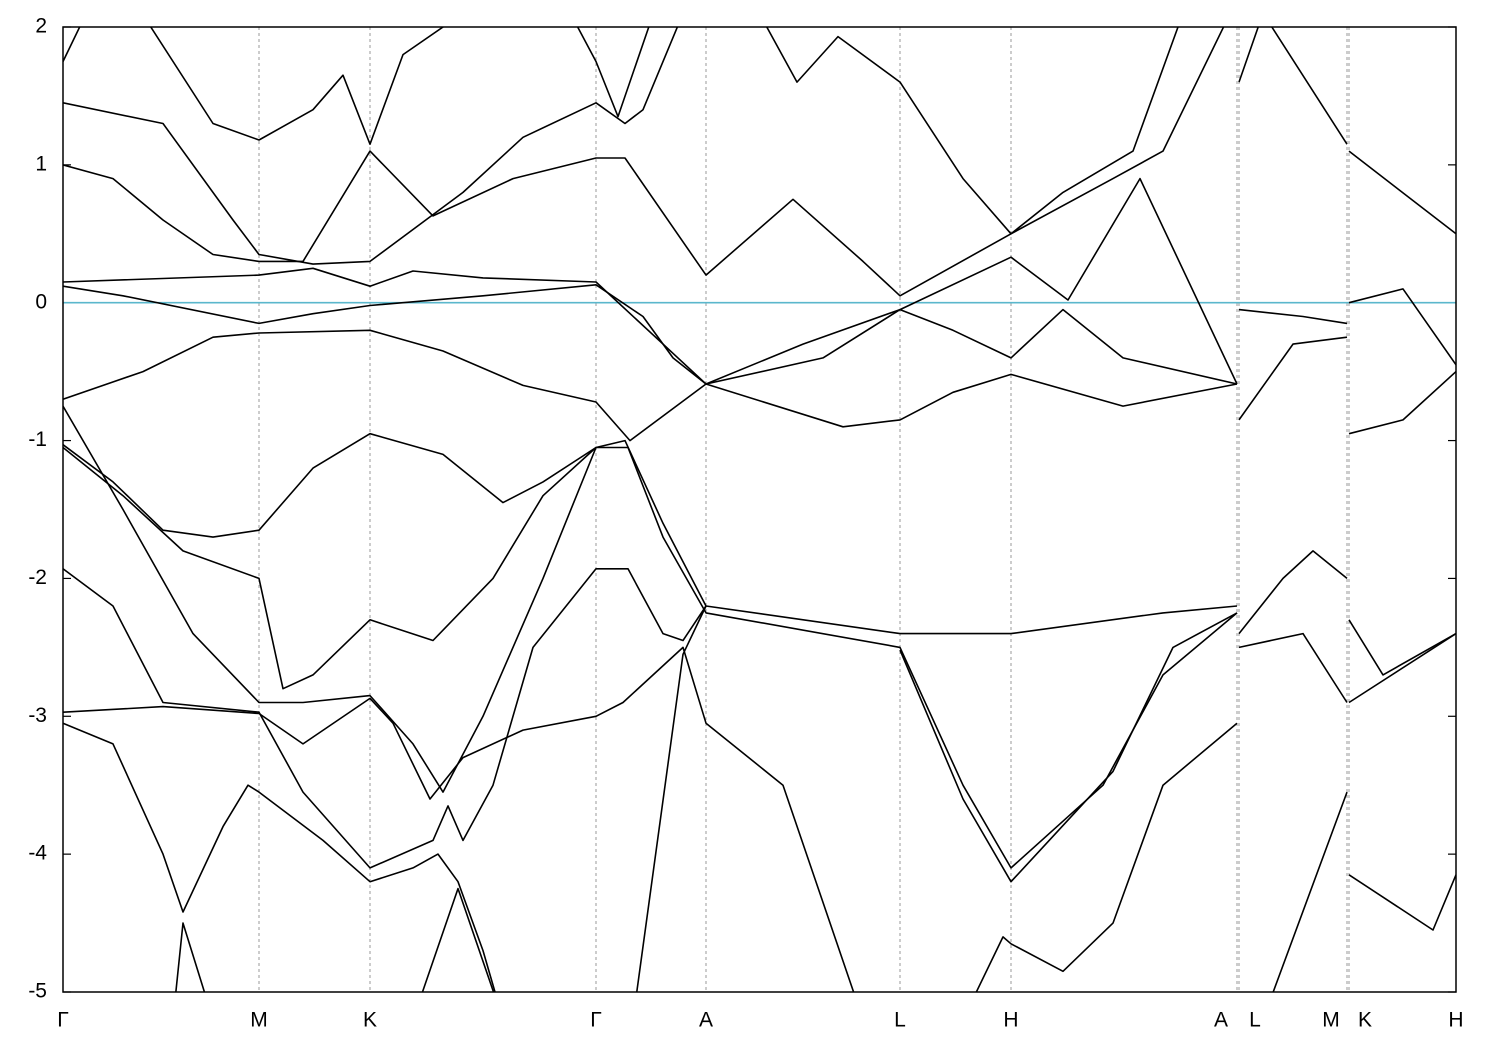 The image size is (1500, 1050). What do you see at coordinates (37, 439) in the screenshot?
I see `y-tick-label: -1` at bounding box center [37, 439].